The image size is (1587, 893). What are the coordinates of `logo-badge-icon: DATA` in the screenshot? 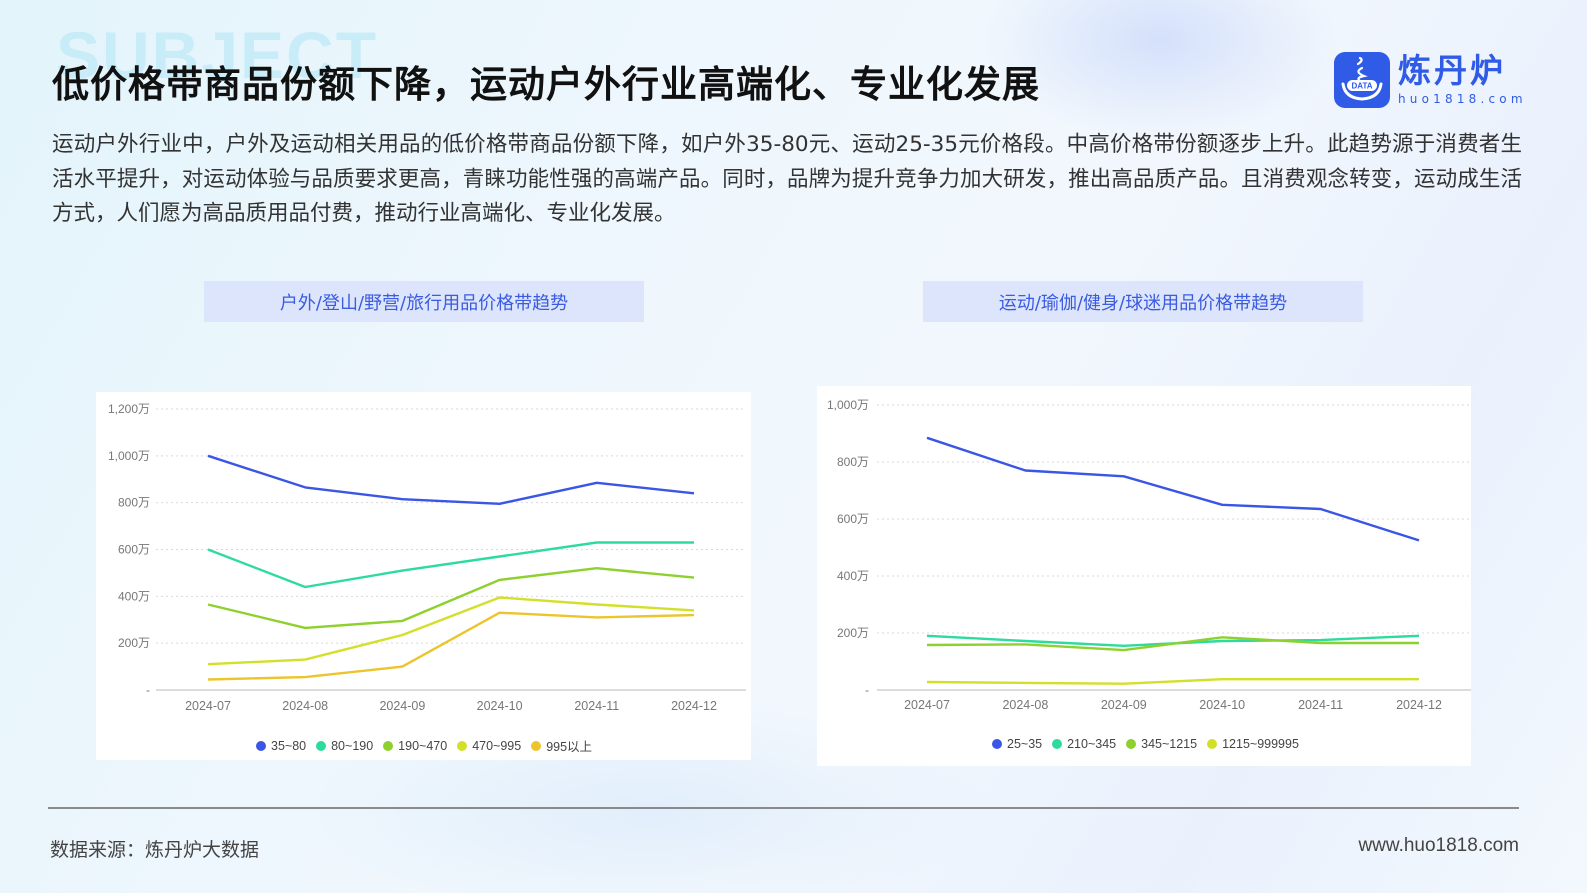 It's located at (1362, 80).